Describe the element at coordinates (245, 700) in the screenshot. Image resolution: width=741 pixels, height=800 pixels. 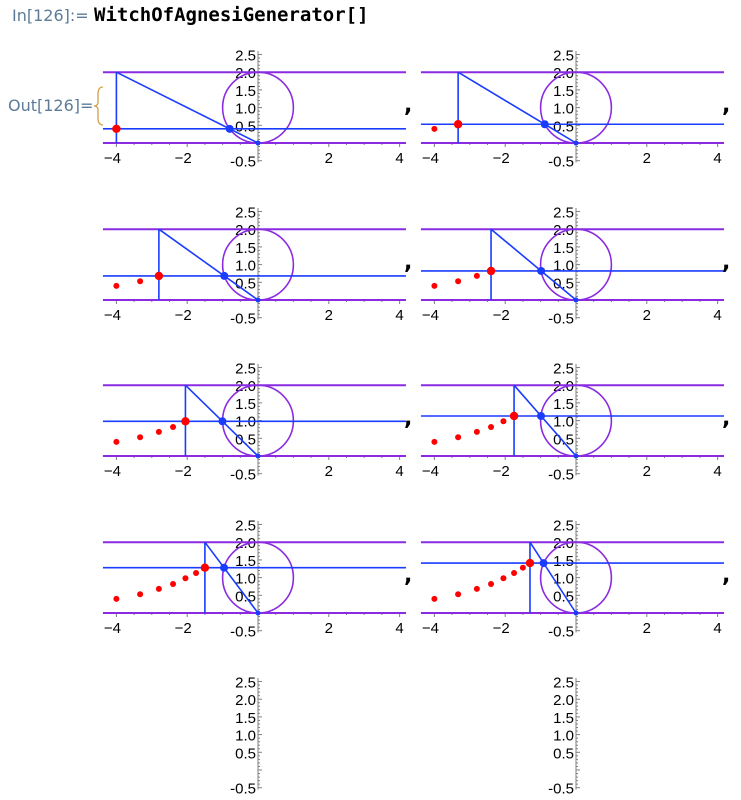
I see `y-tick-label: 2.0` at that location.